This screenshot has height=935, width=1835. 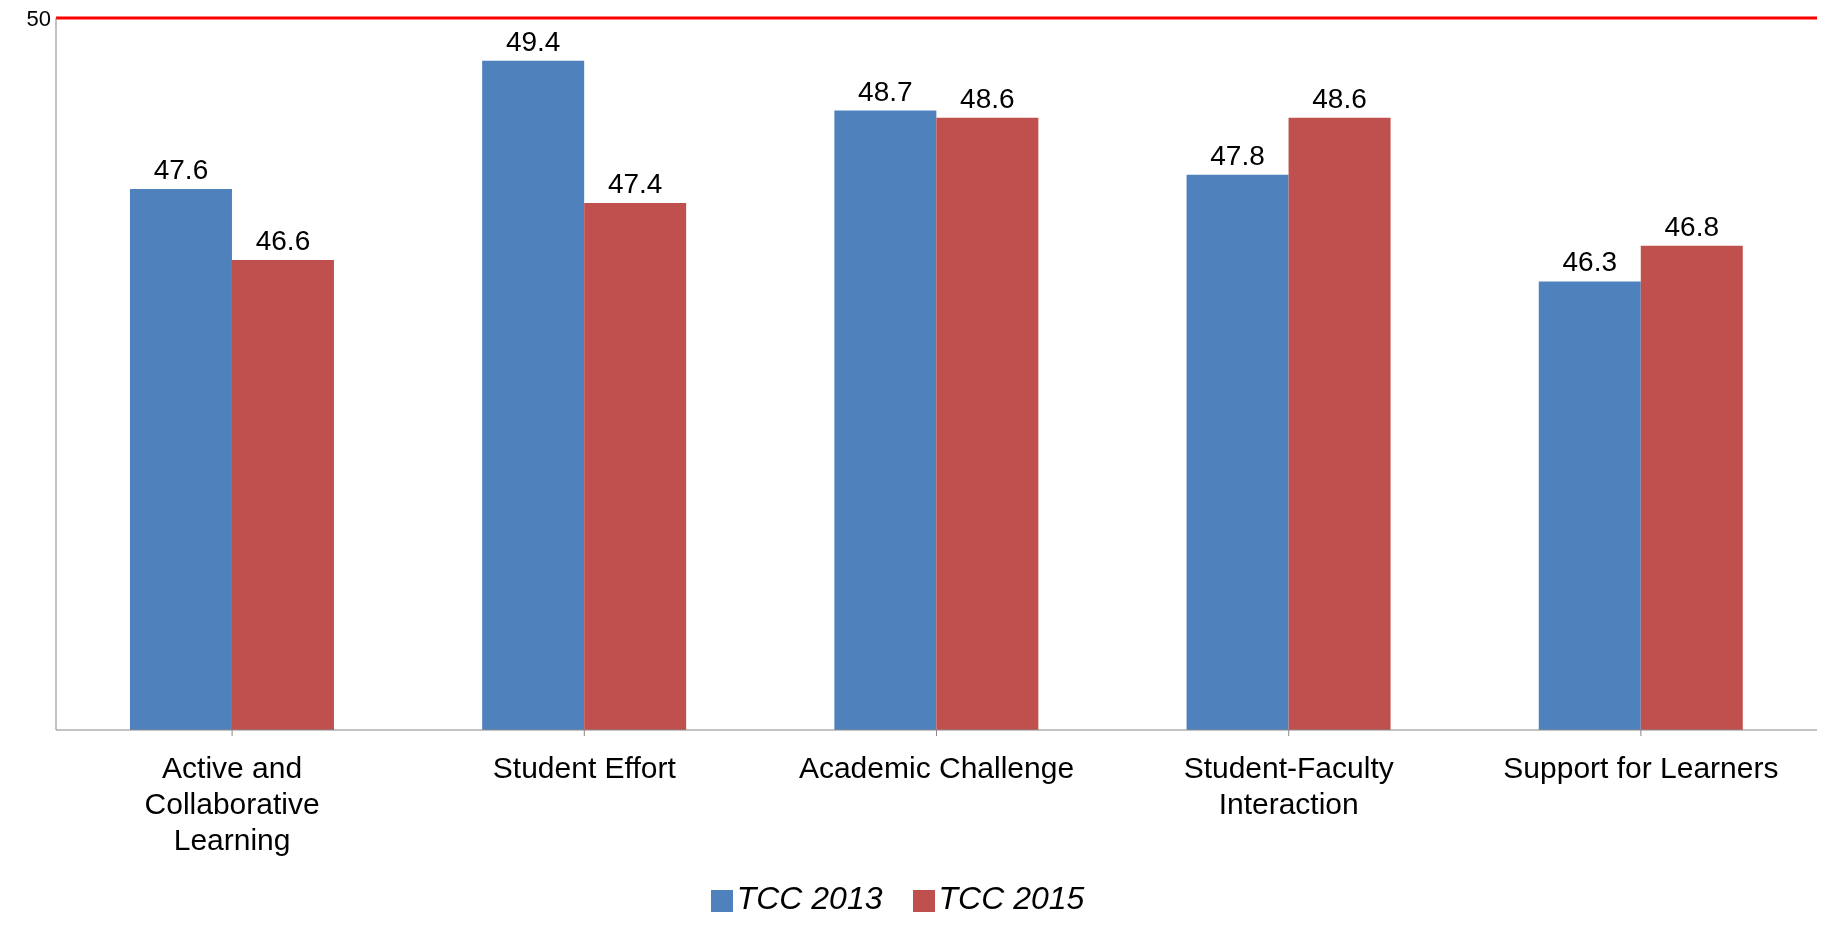 What do you see at coordinates (584, 767) in the screenshot?
I see `x-tick-label: Student Effort` at bounding box center [584, 767].